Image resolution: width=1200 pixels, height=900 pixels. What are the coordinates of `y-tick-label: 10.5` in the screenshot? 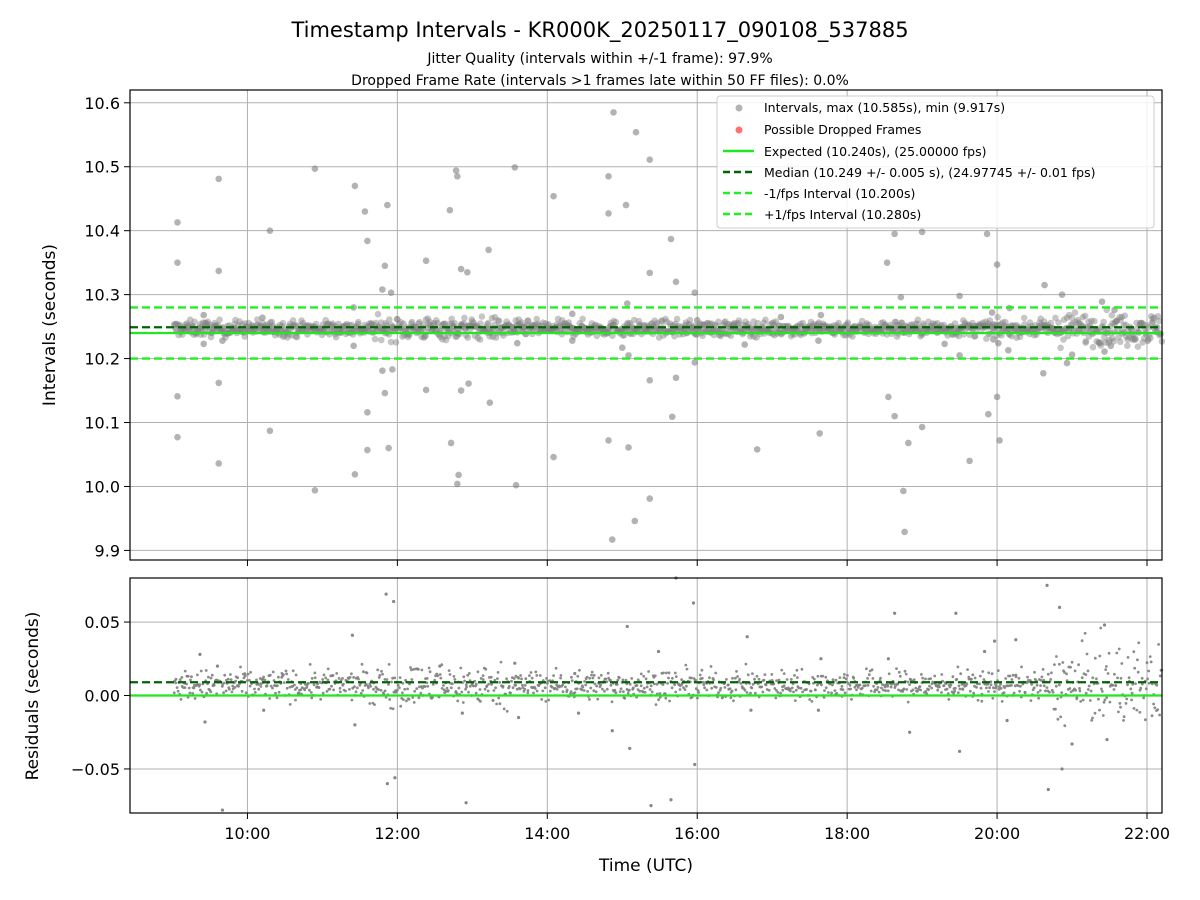 It's located at (102, 167).